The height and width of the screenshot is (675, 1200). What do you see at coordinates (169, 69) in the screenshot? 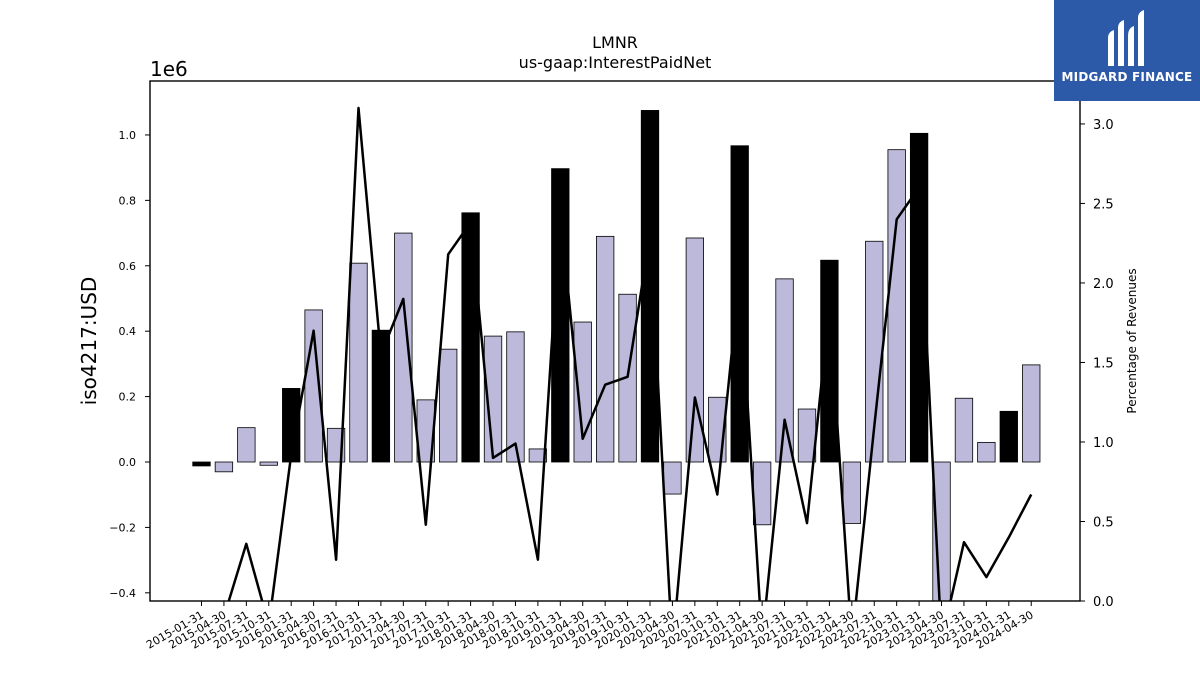
I see `y-offset-label: 1e6` at bounding box center [169, 69].